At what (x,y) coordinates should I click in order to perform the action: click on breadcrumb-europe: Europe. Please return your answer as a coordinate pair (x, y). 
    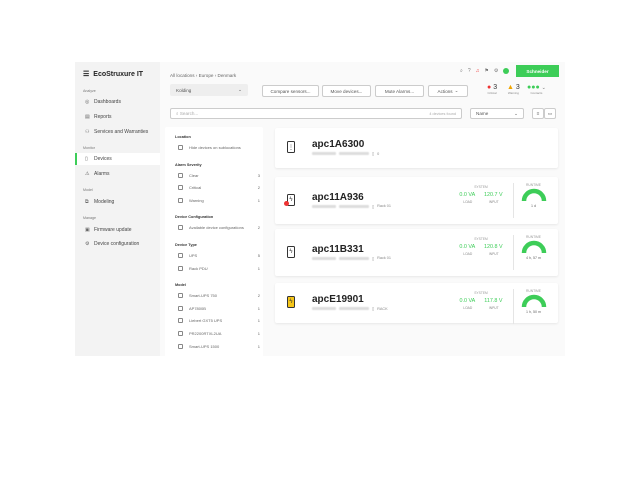
    Looking at the image, I should click on (206, 75).